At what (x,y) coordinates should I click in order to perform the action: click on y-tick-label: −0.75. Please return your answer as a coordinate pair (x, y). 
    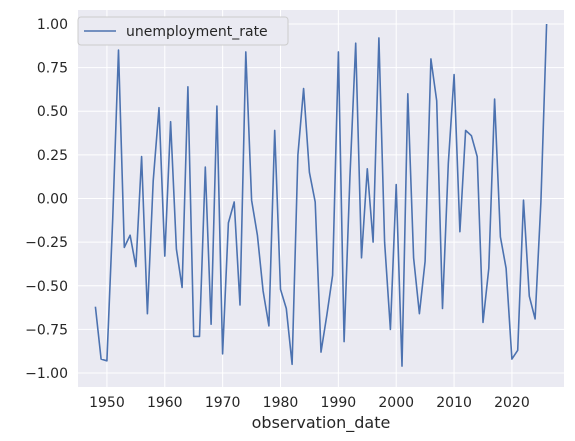
    Looking at the image, I should click on (46, 330).